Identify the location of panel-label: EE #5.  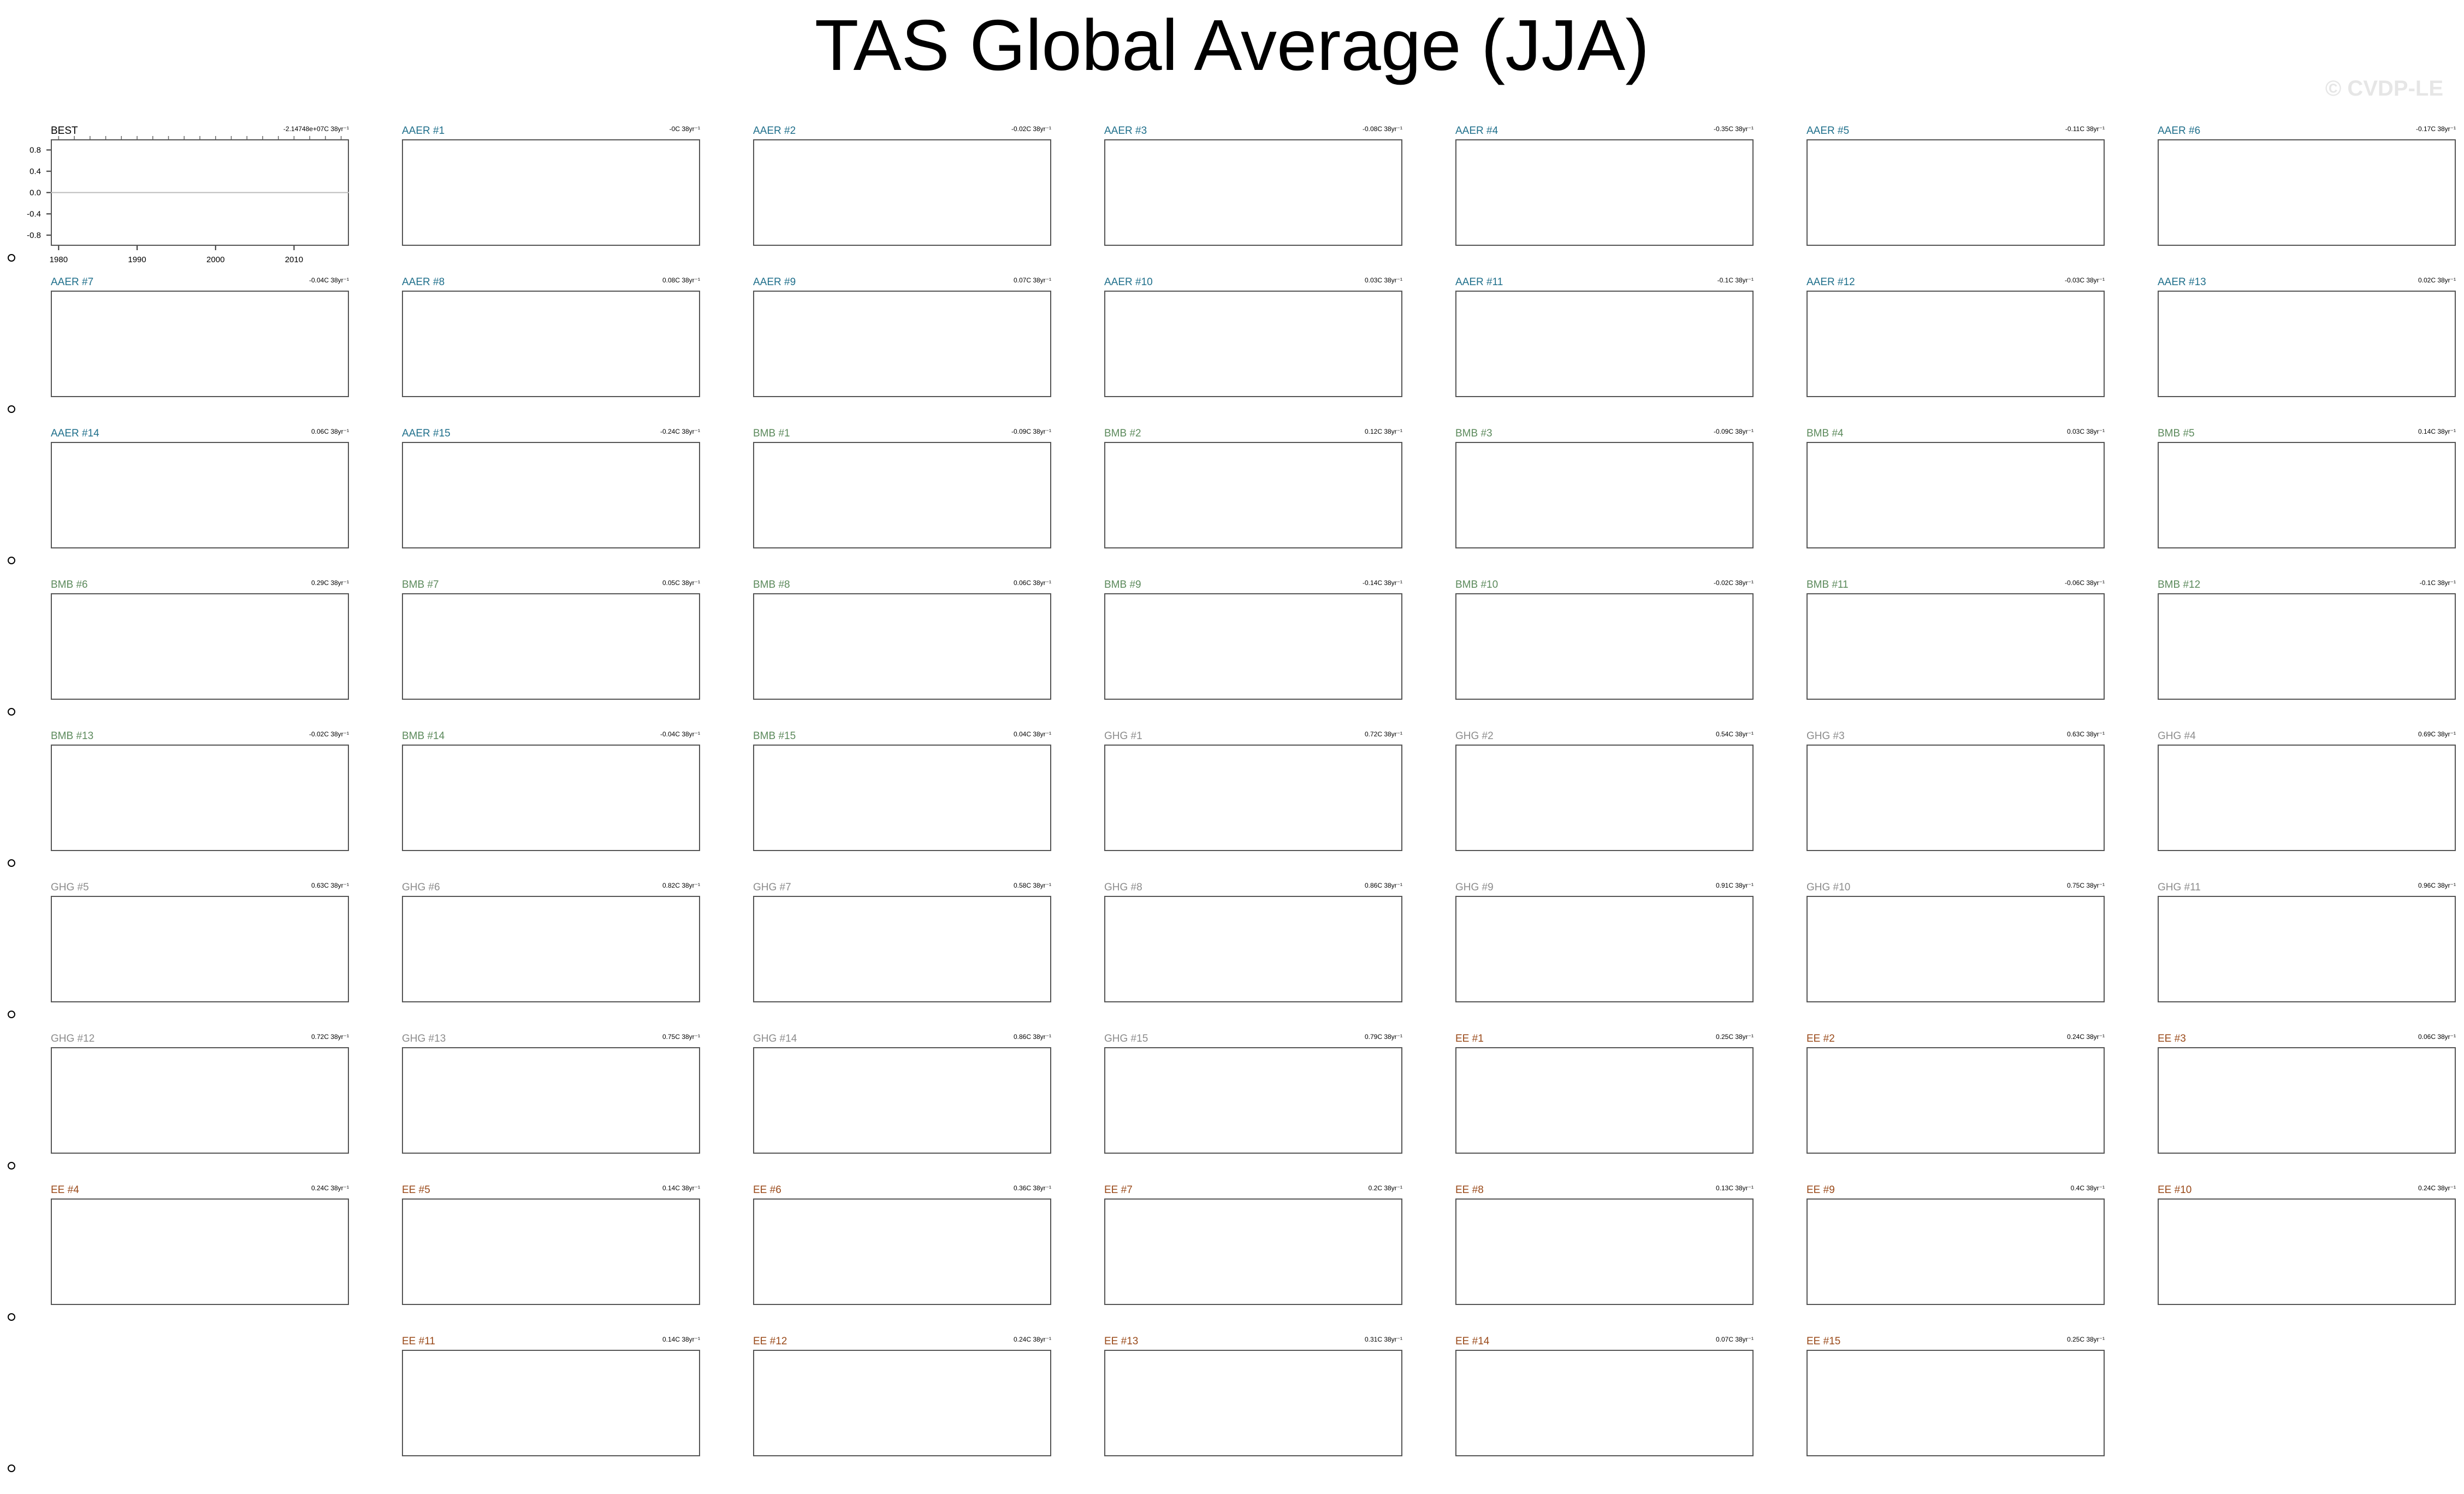
(416, 1190).